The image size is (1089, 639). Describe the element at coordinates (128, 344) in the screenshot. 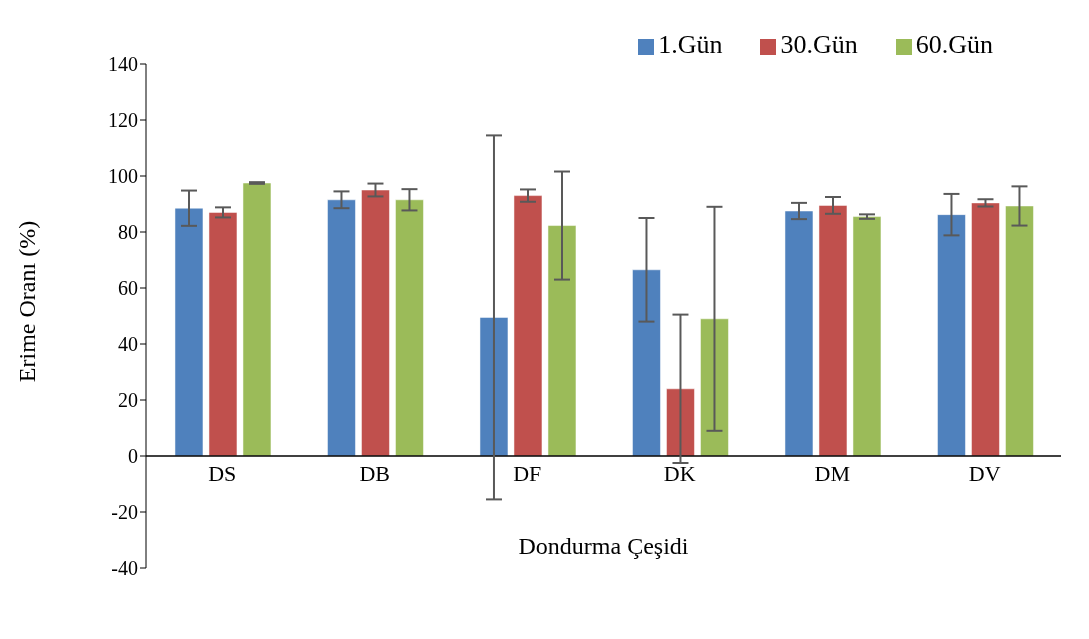

I see `y-tick-label: 40` at that location.